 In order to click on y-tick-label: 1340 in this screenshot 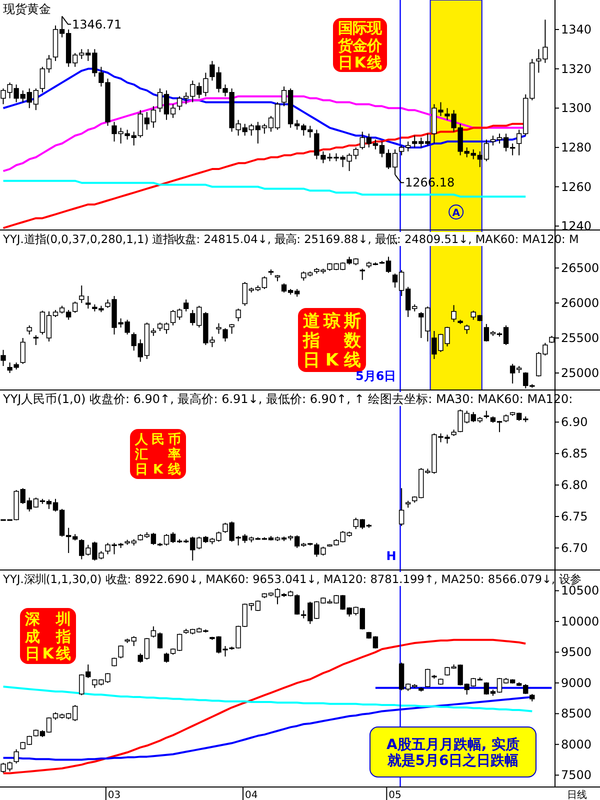, I will do `click(576, 29)`.